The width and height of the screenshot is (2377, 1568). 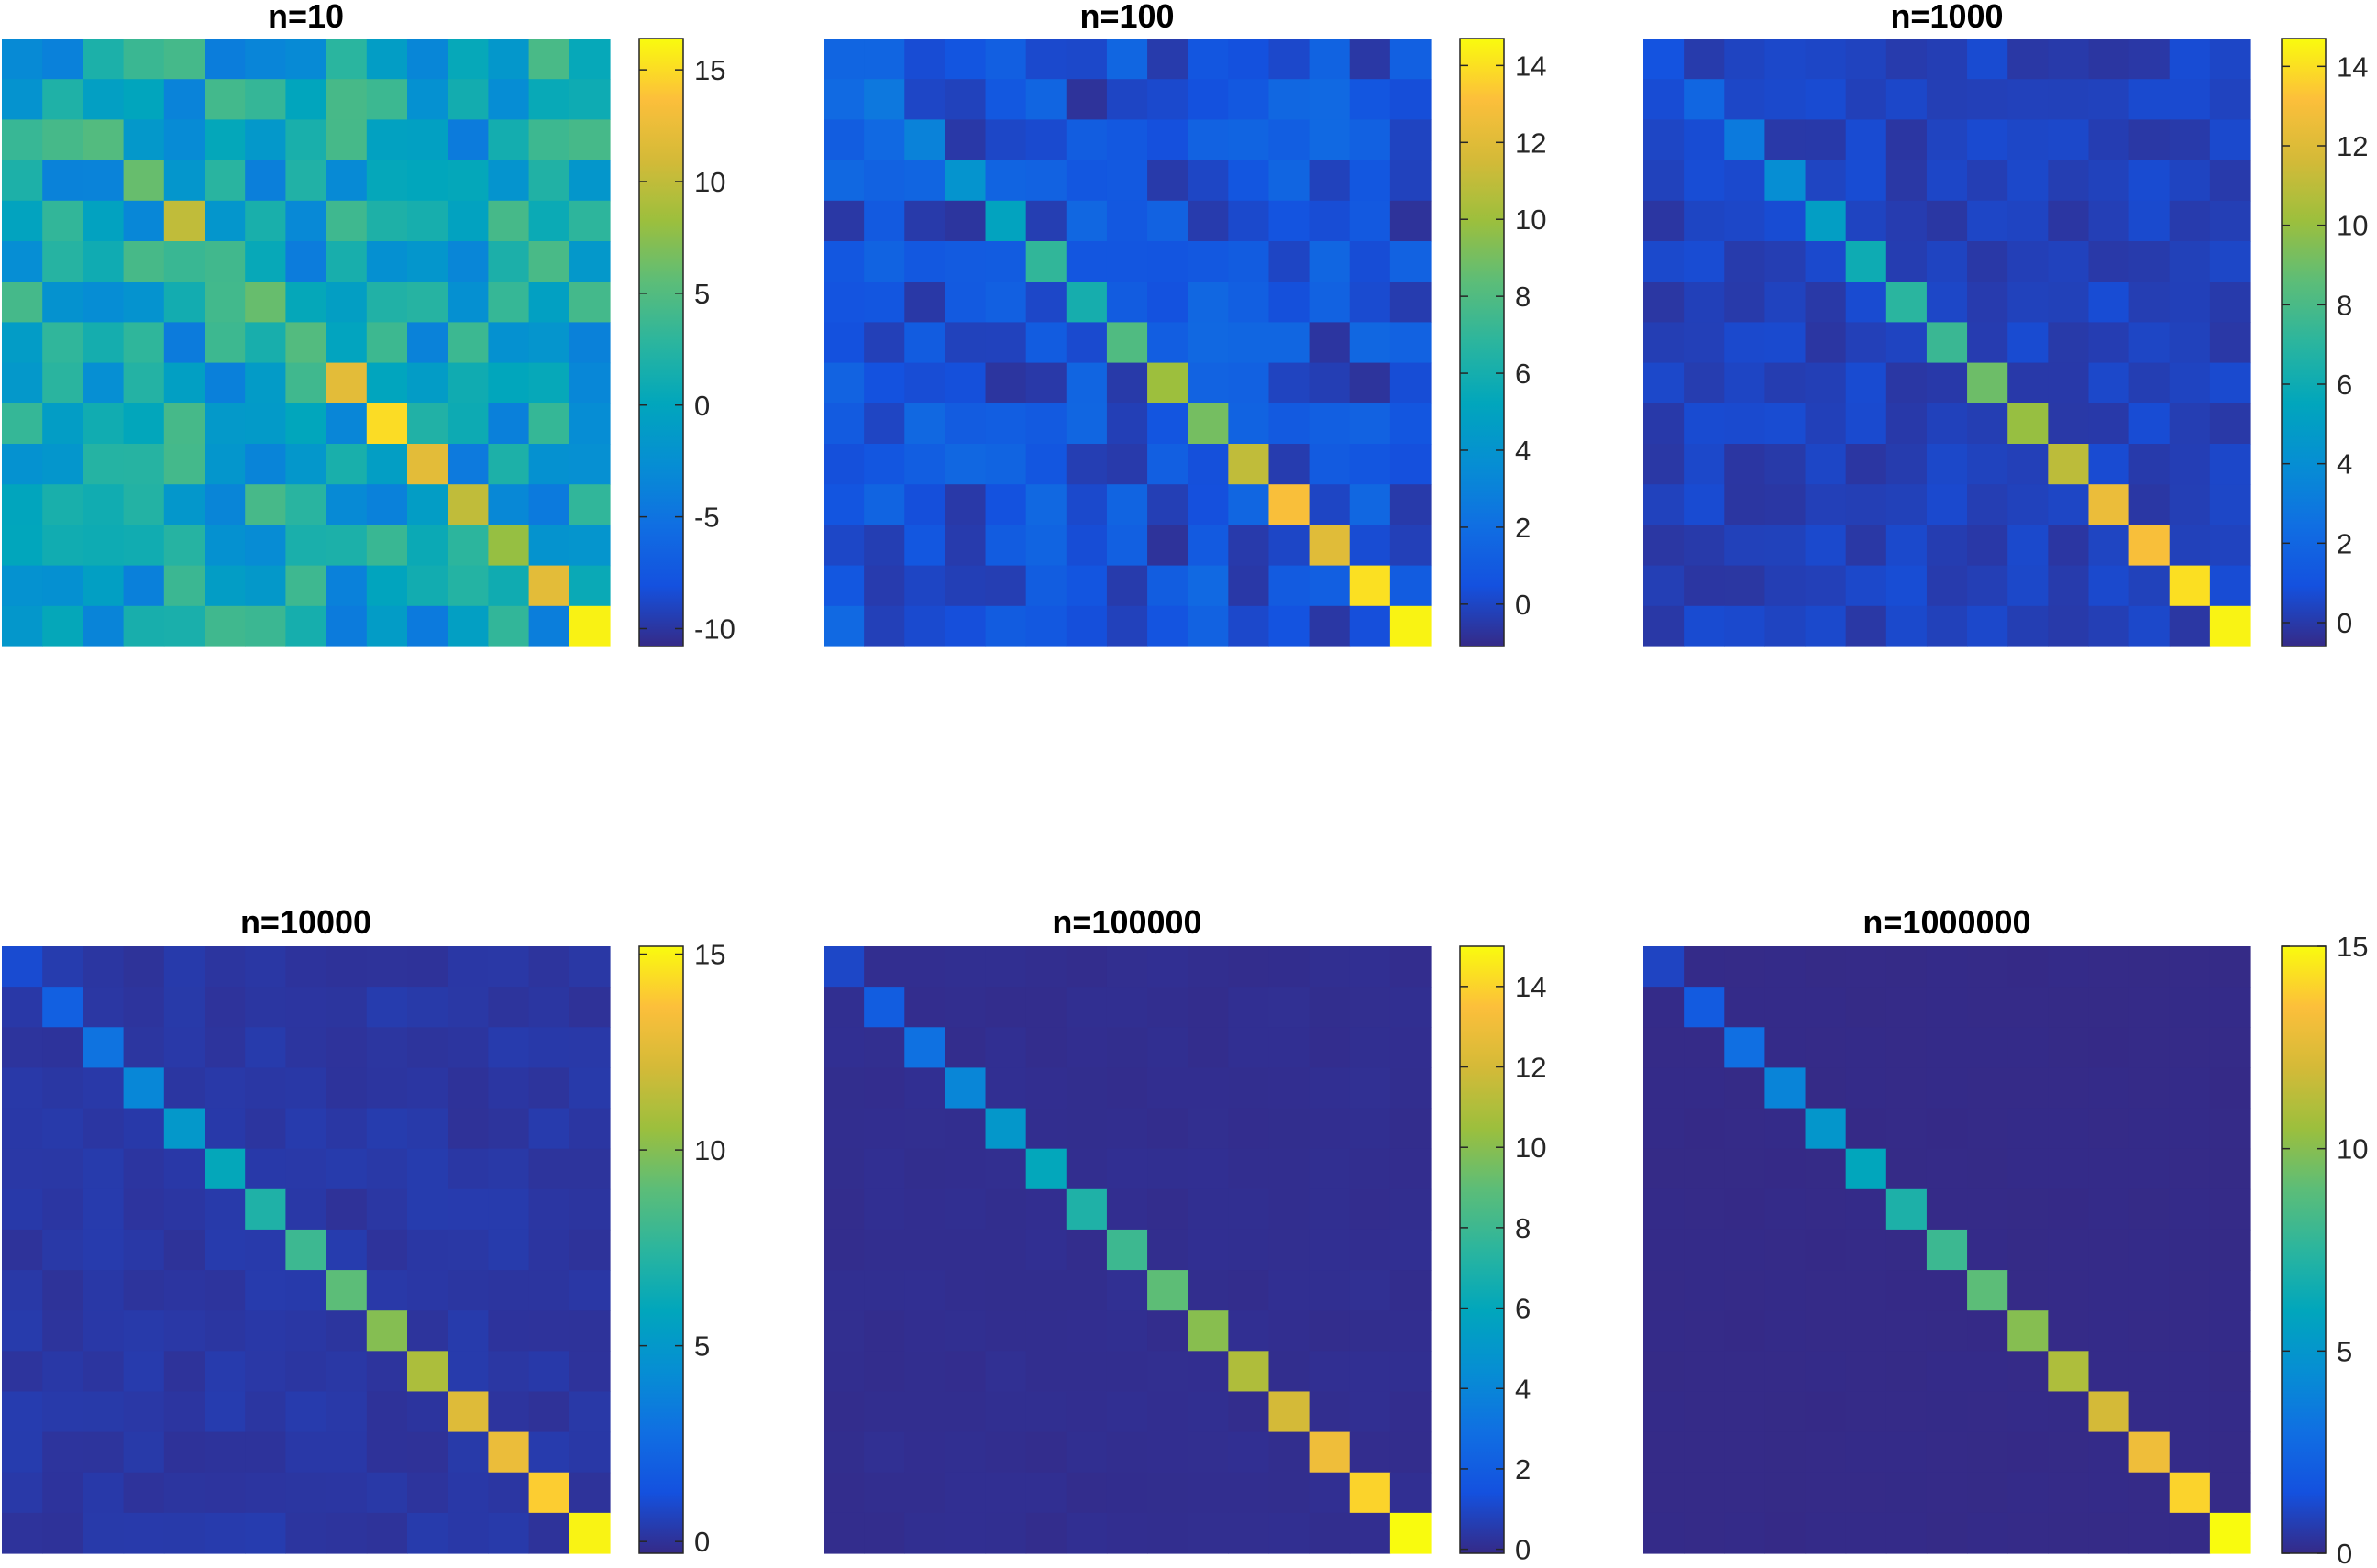 I want to click on colorbar-tick-label: 2, so click(x=1523, y=1469).